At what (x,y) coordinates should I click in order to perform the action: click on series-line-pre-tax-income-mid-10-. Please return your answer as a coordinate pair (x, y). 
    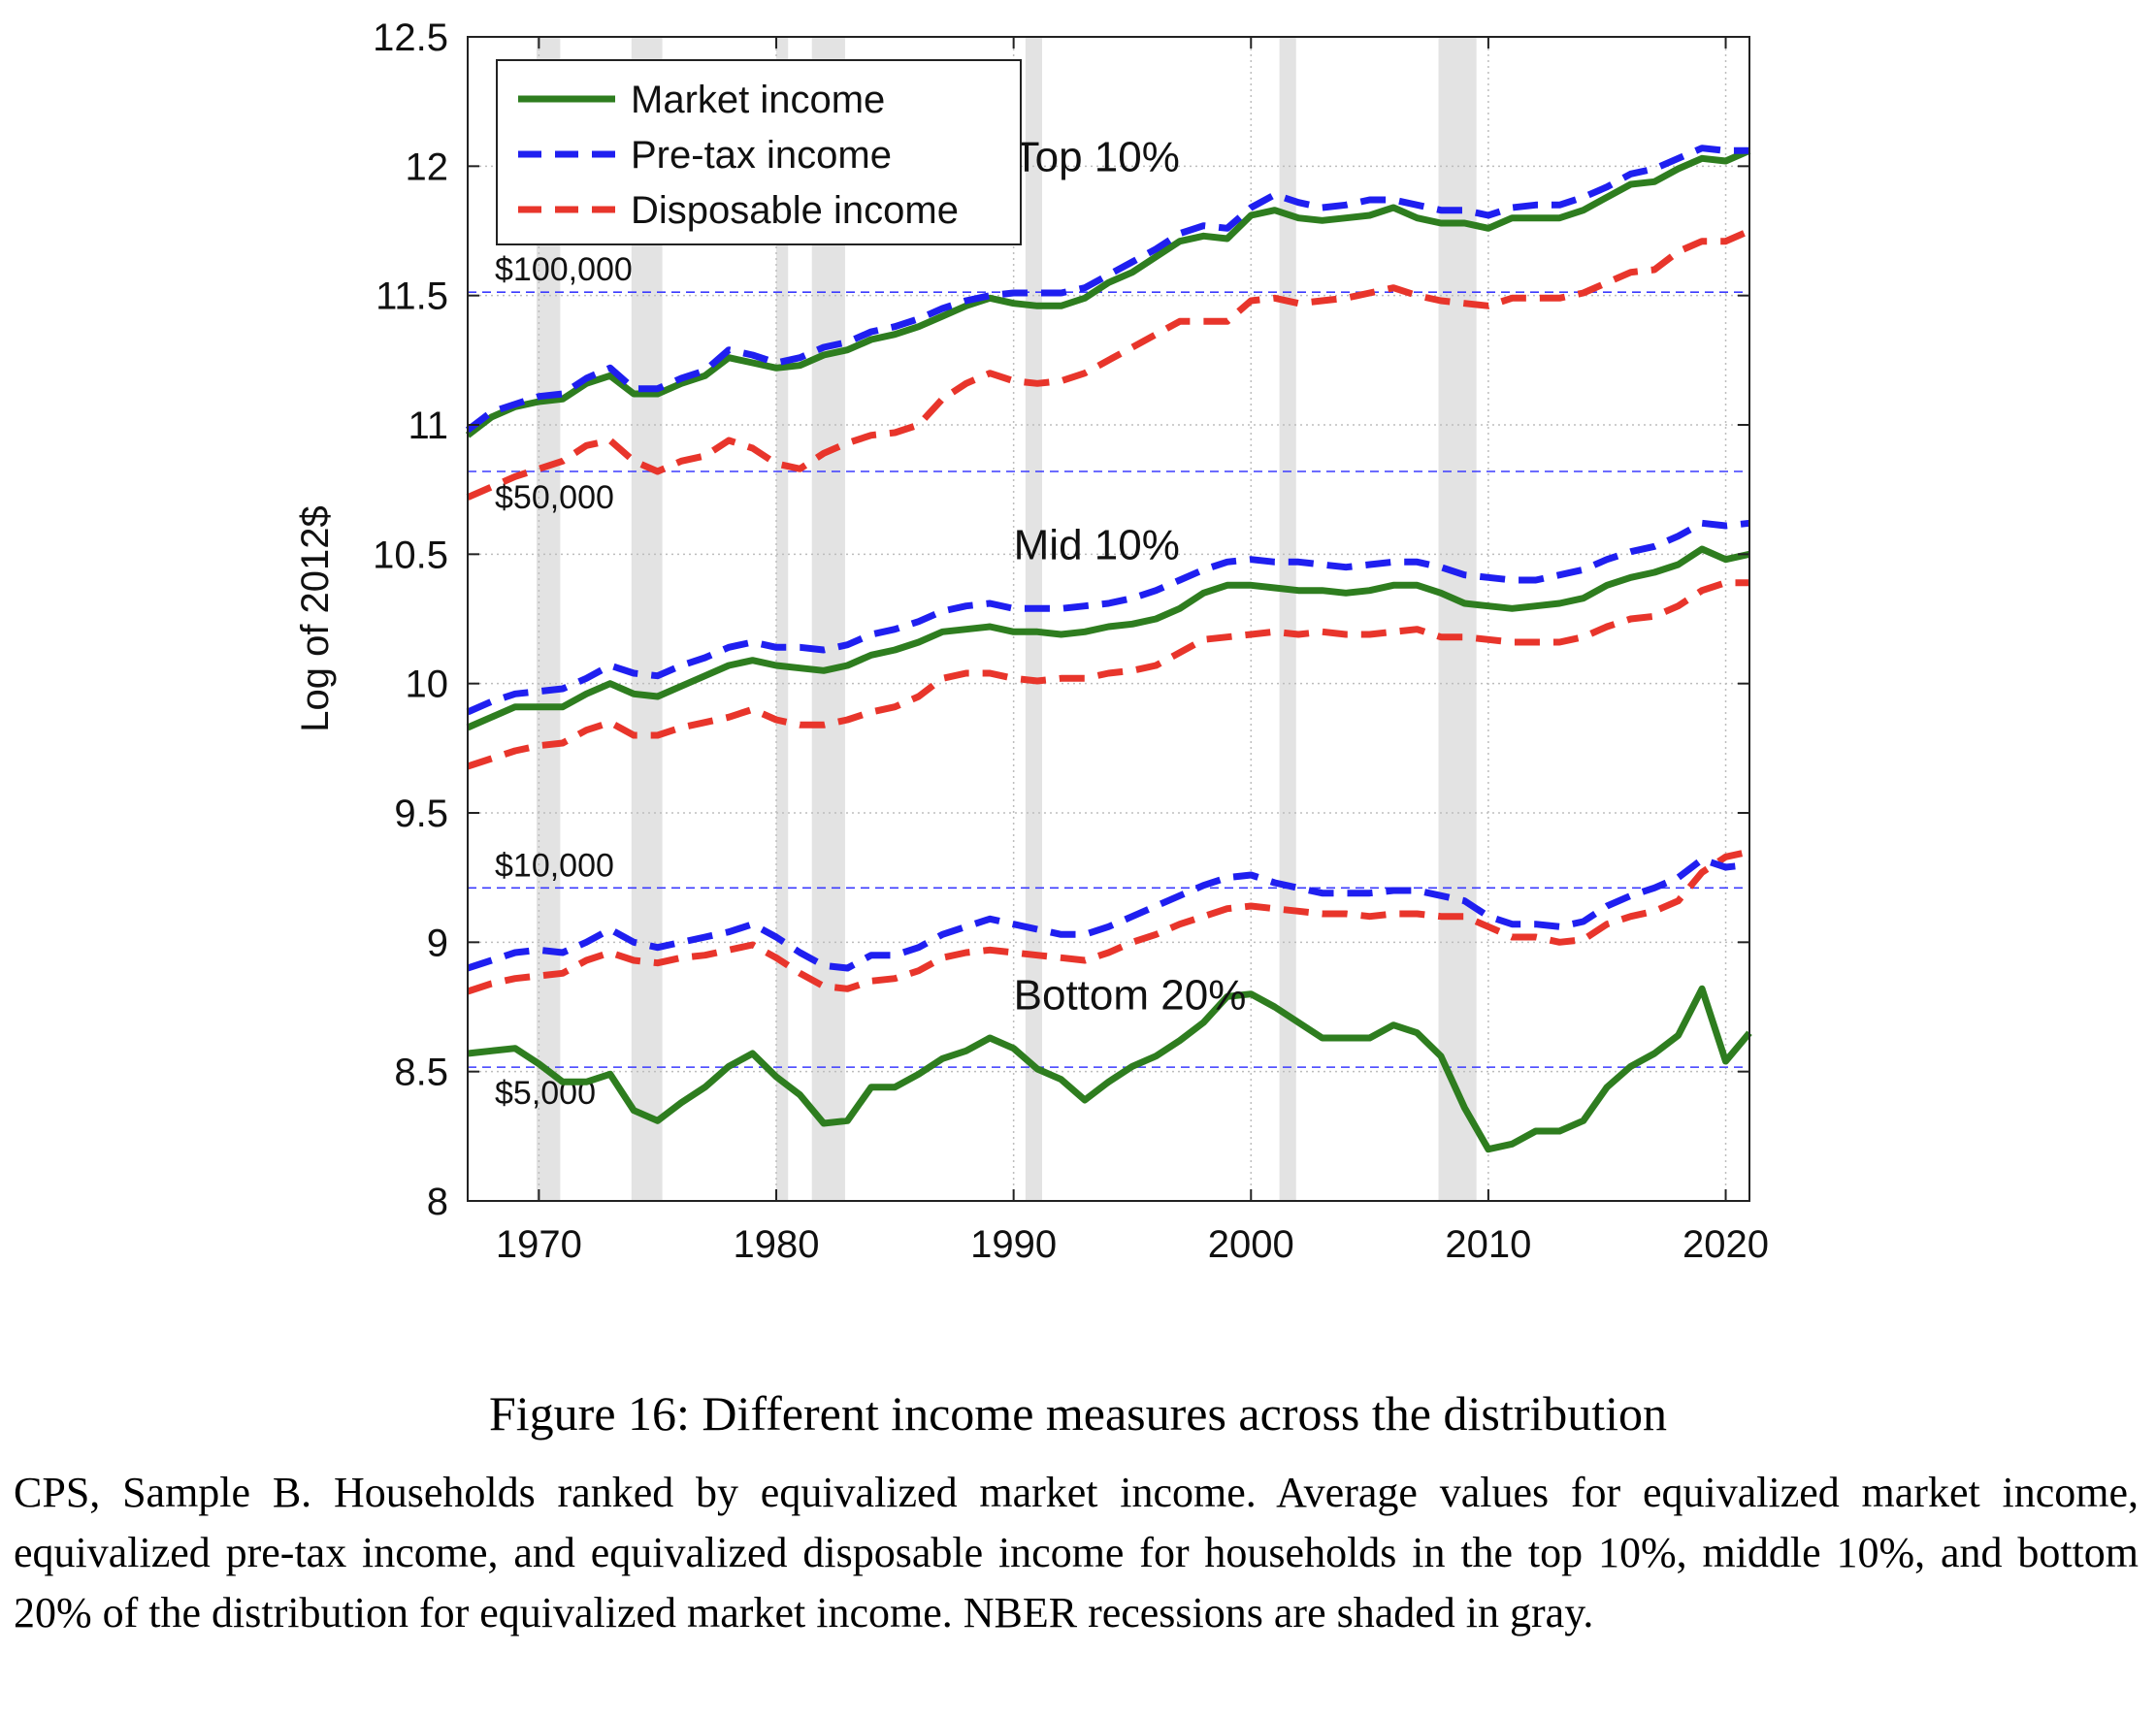
    Looking at the image, I should click on (1108, 617).